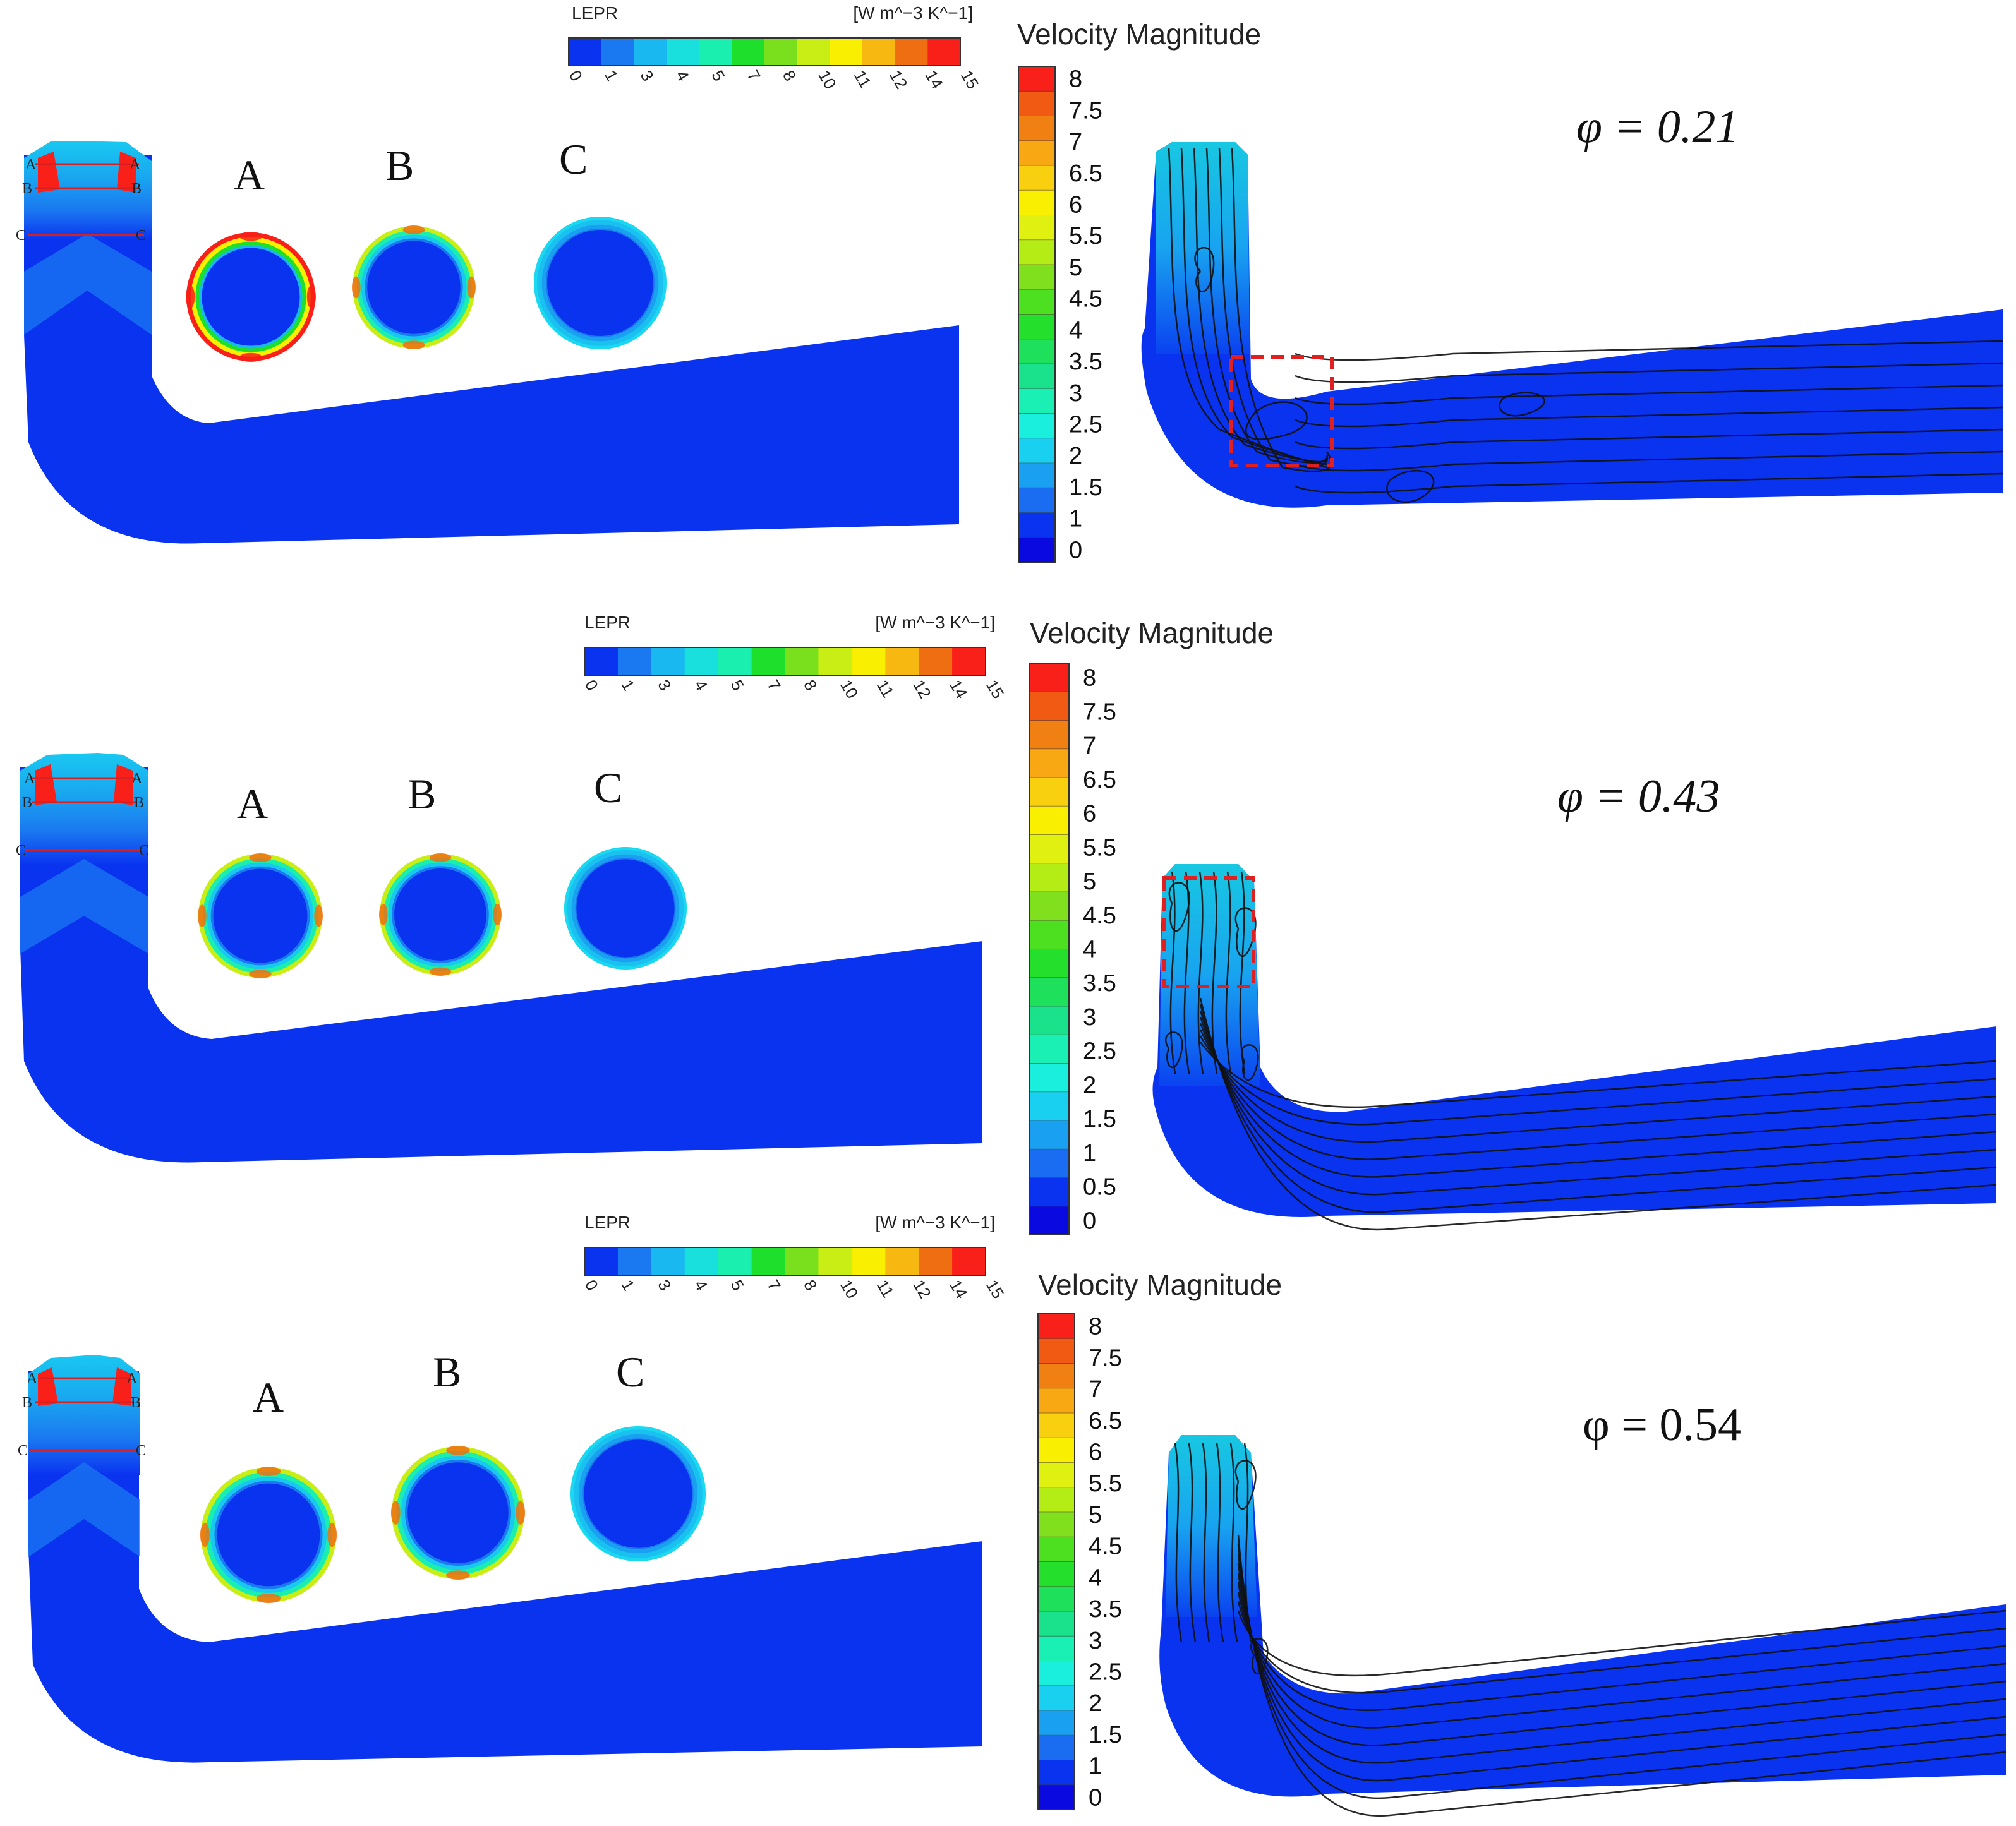 This screenshot has height=1826, width=2016. Describe the element at coordinates (862, 79) in the screenshot. I see `lepr-tick-label: 11` at that location.